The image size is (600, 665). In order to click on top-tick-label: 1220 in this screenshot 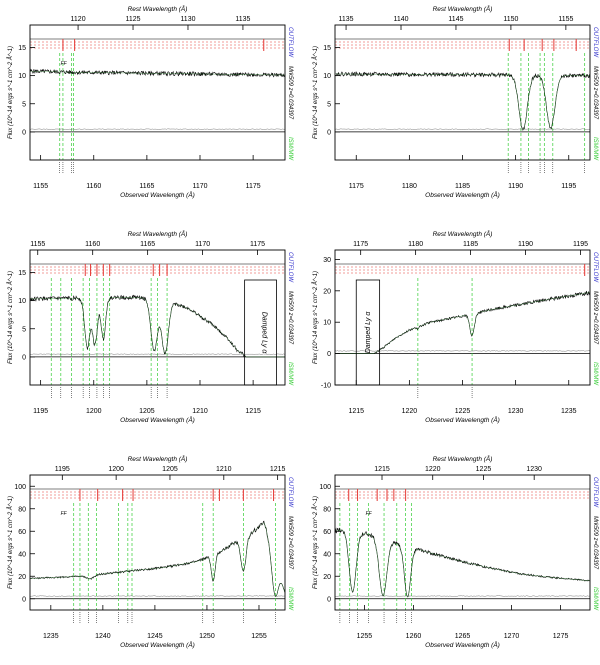, I will do `click(433, 469)`.